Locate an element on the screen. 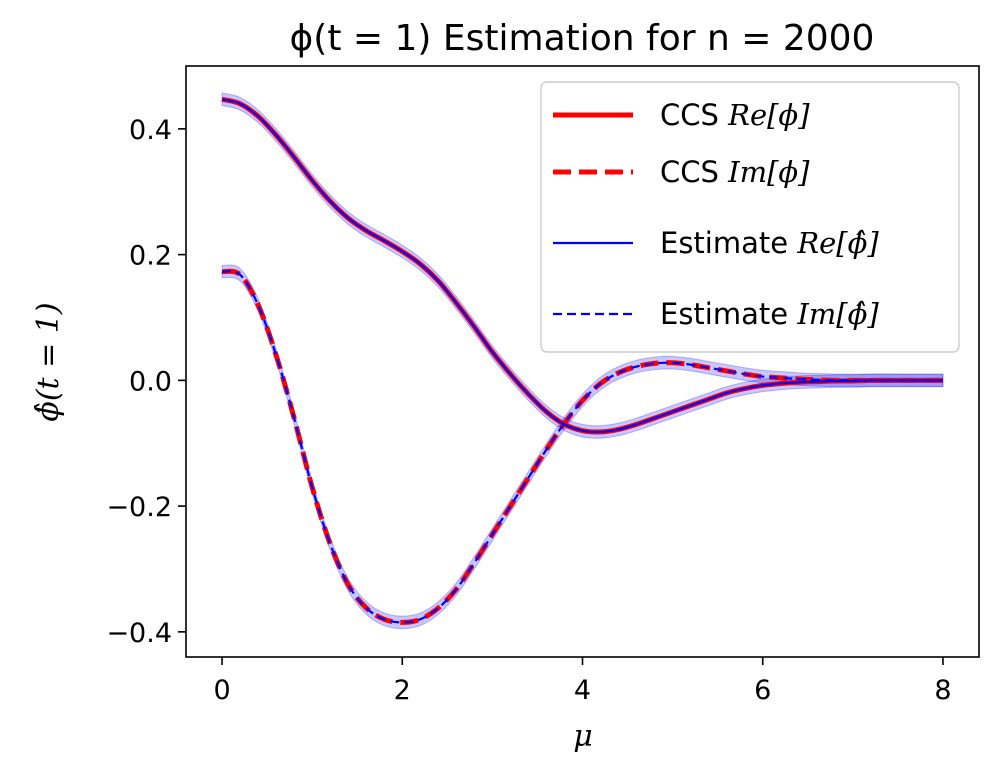  legend-label: CCS Re[ϕ] is located at coordinates (735, 115).